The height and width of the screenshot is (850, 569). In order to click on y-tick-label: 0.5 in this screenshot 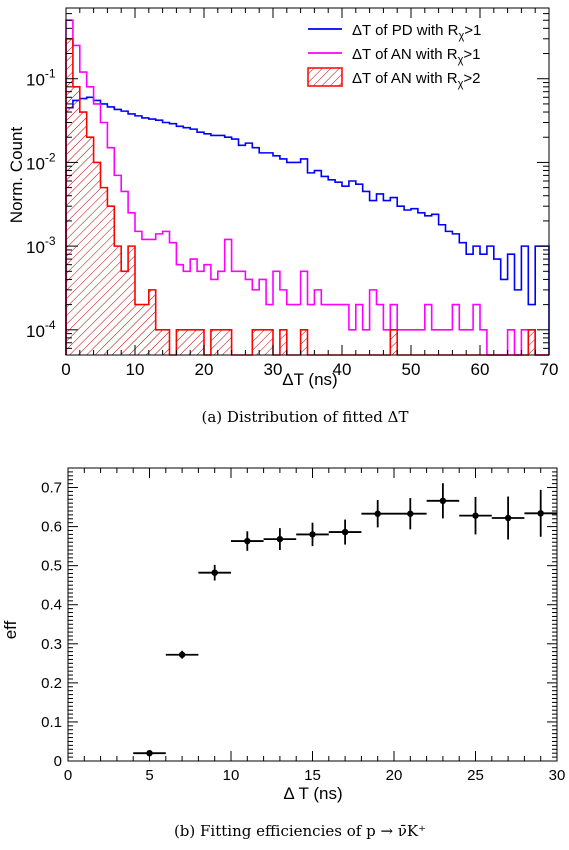, I will do `click(51, 566)`.